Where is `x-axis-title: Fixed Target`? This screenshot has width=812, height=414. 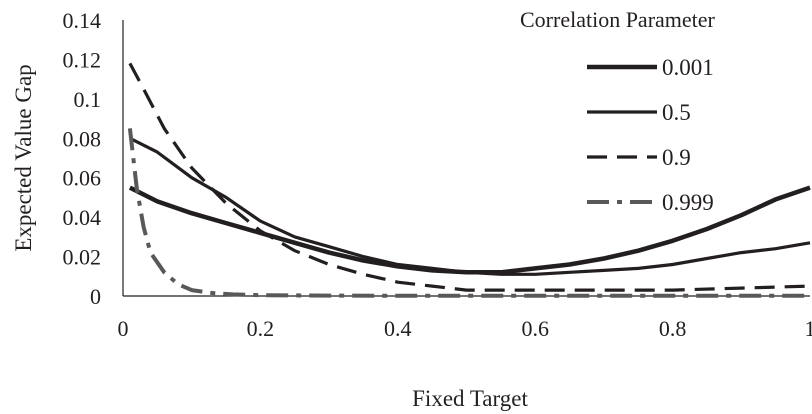 x-axis-title: Fixed Target is located at coordinates (470, 398).